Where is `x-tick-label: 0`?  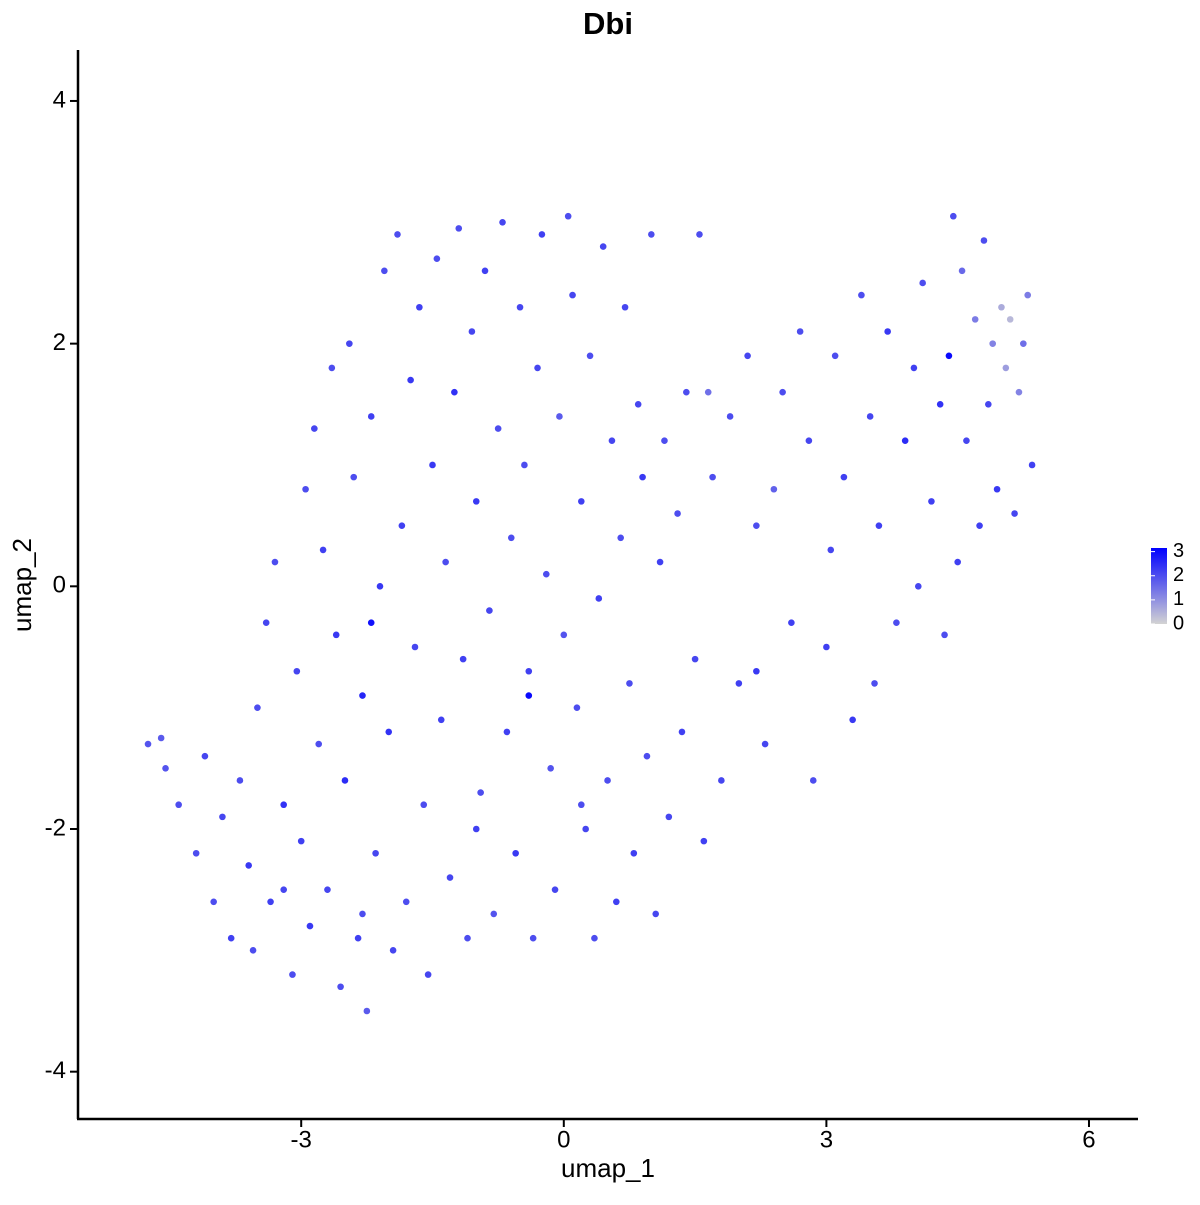 x-tick-label: 0 is located at coordinates (563, 1139).